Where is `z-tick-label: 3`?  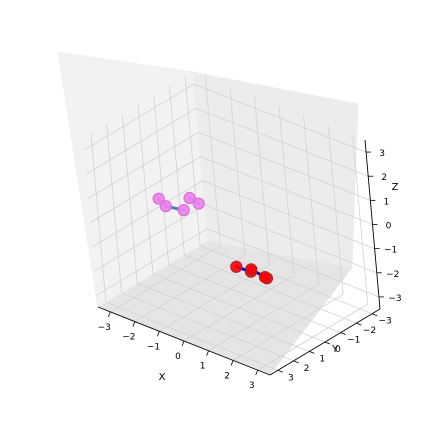
z-tick-label: 3 is located at coordinates (382, 154).